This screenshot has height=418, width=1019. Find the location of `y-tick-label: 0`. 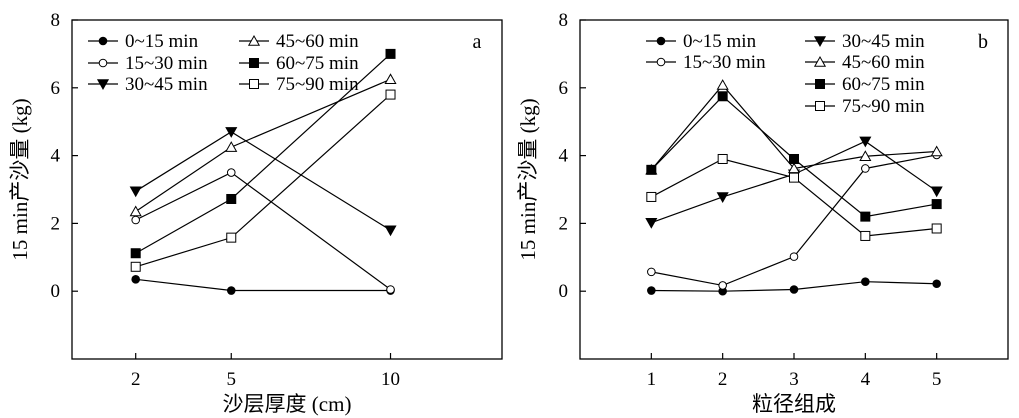

y-tick-label: 0 is located at coordinates (564, 291).